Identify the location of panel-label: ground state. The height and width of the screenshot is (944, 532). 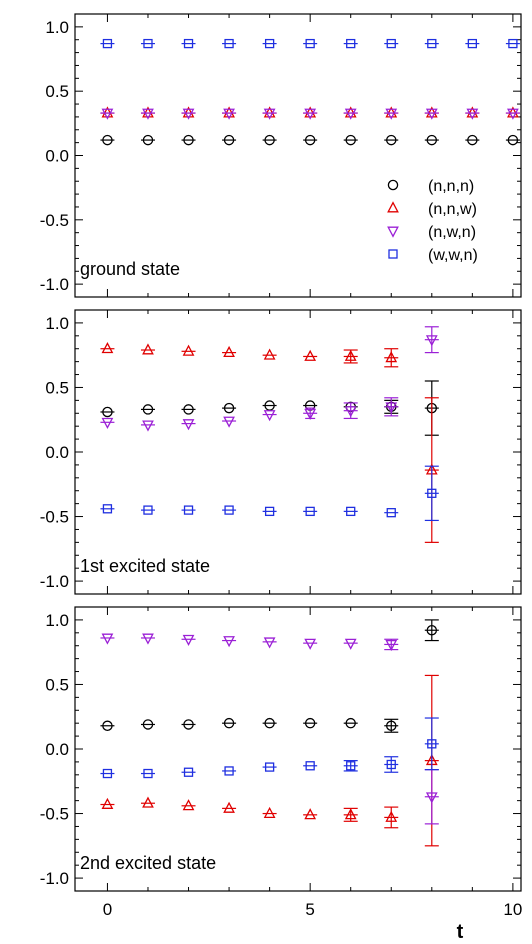
(130, 269).